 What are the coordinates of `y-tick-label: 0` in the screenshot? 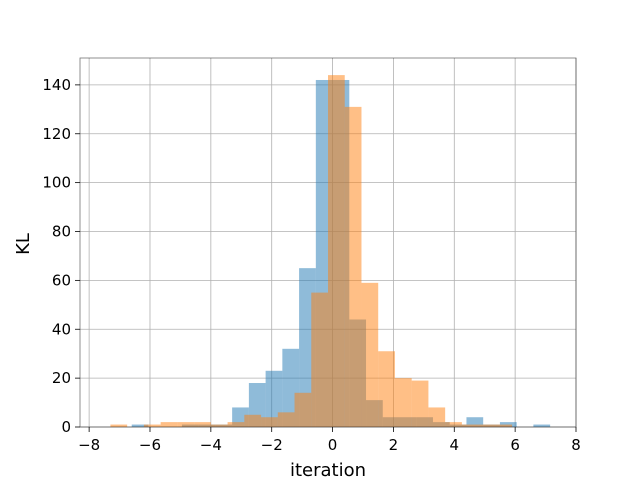 It's located at (66, 427).